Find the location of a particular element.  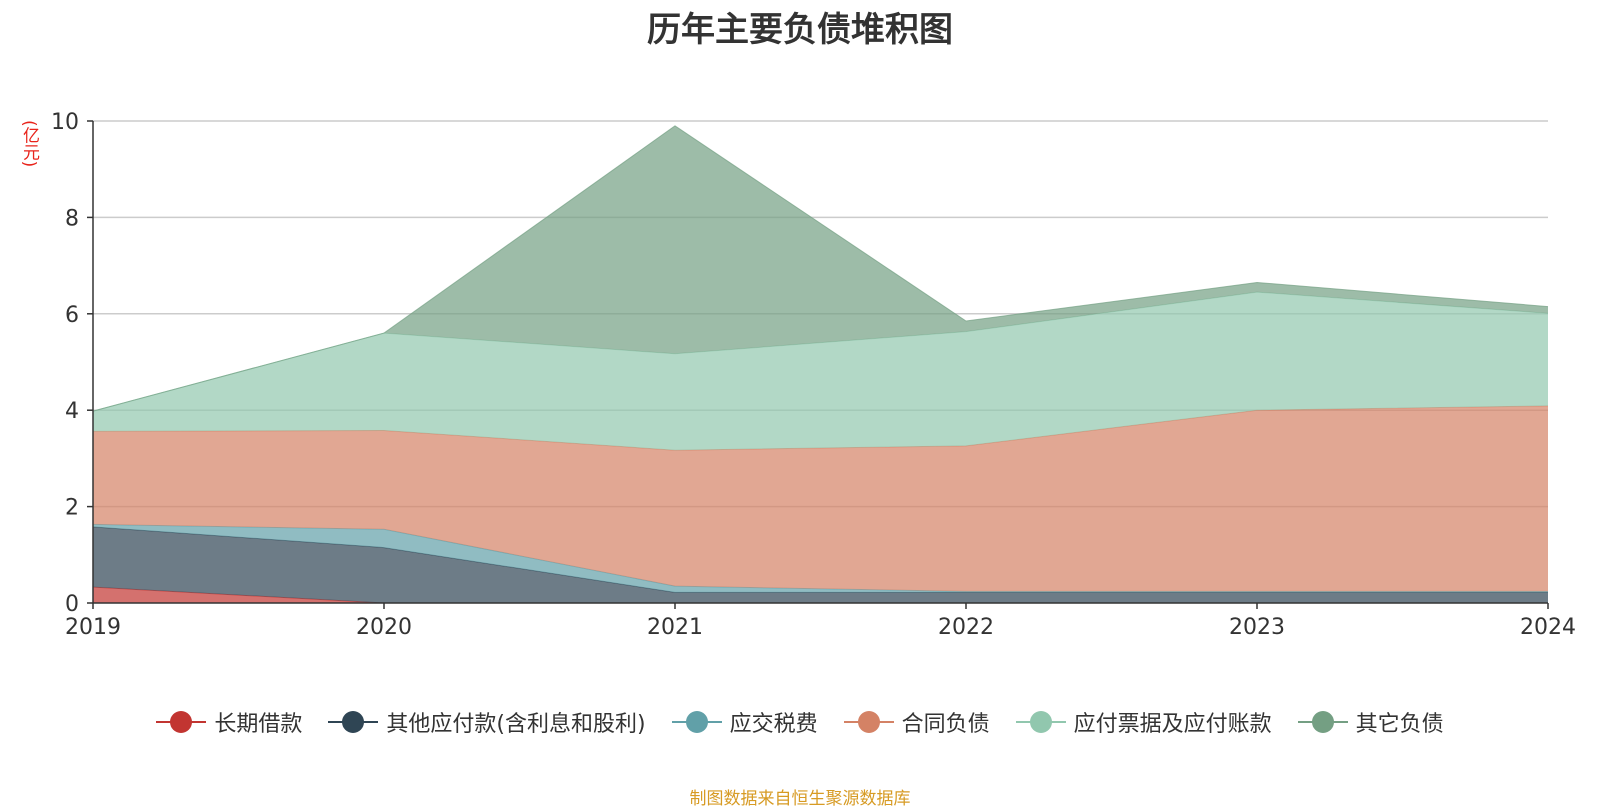

y-tick-label: 0 is located at coordinates (72, 604).